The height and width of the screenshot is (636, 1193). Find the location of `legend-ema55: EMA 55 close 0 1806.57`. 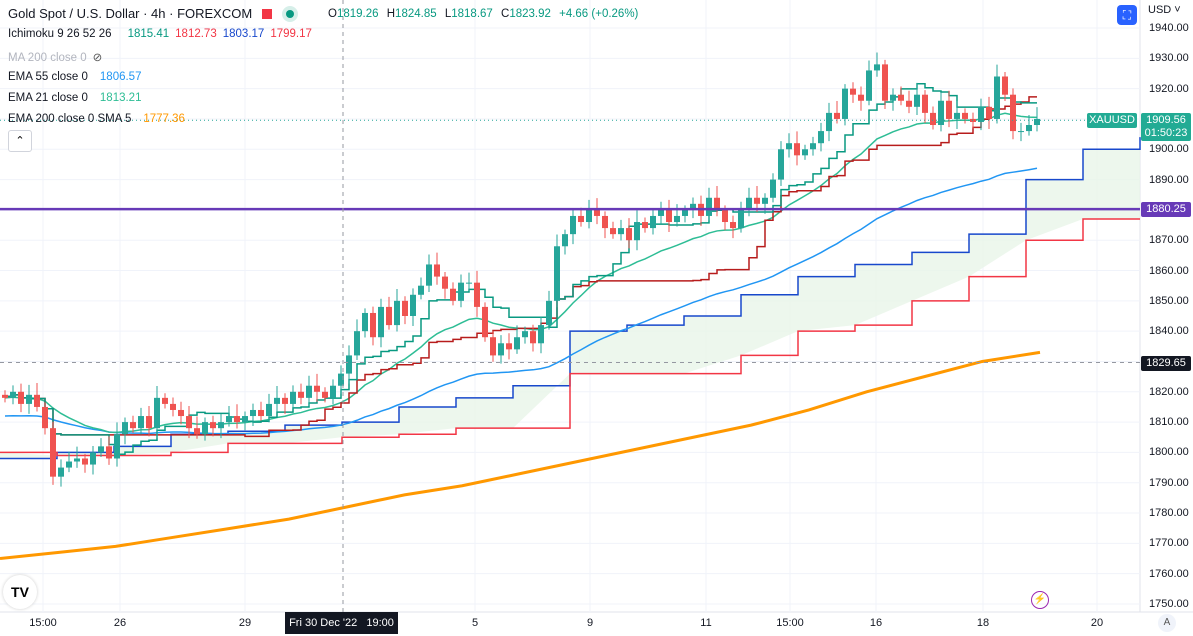

legend-ema55: EMA 55 close 0 1806.57 is located at coordinates (75, 77).